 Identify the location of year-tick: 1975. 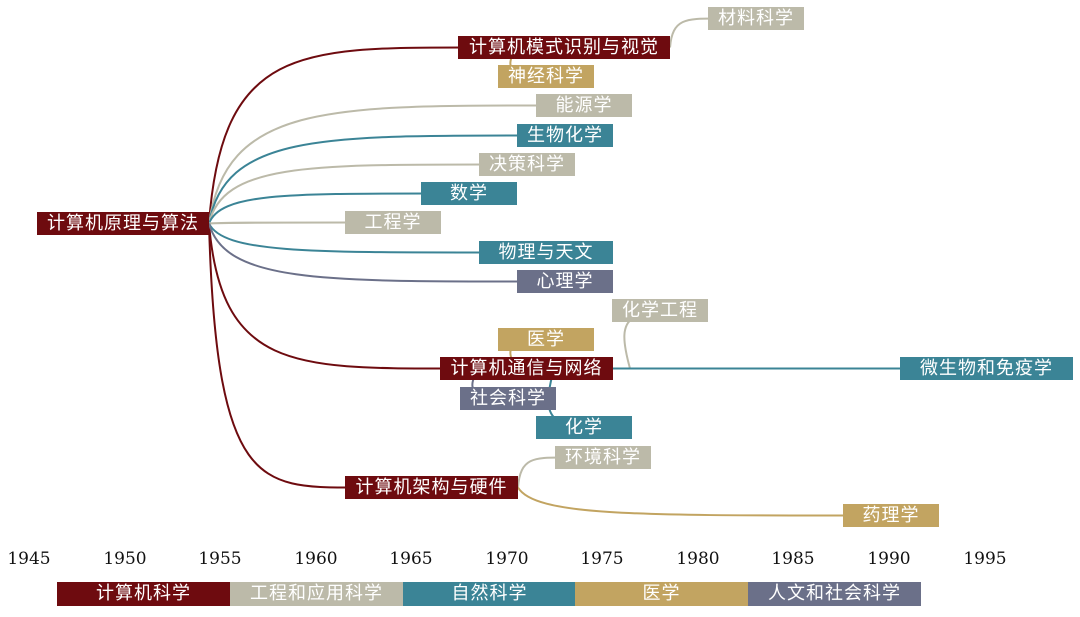
(602, 559).